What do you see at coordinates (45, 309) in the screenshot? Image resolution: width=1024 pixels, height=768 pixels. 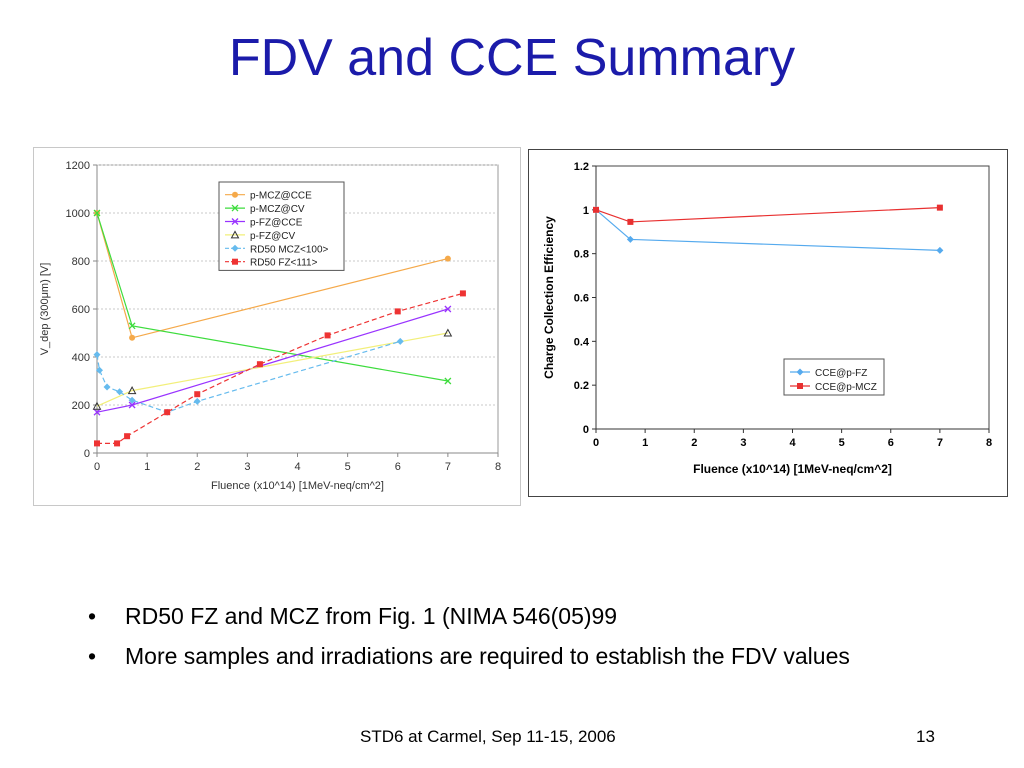 I see `y-axis-label: V_dep (300μm) [V]` at bounding box center [45, 309].